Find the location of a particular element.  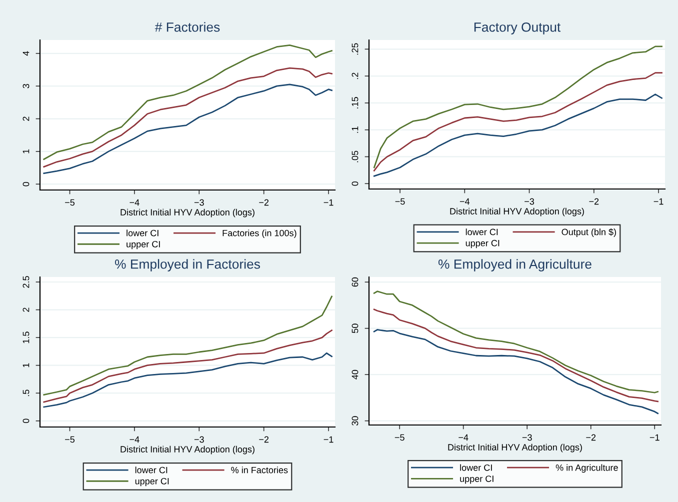

y-tick-label: 40 is located at coordinates (355, 375).